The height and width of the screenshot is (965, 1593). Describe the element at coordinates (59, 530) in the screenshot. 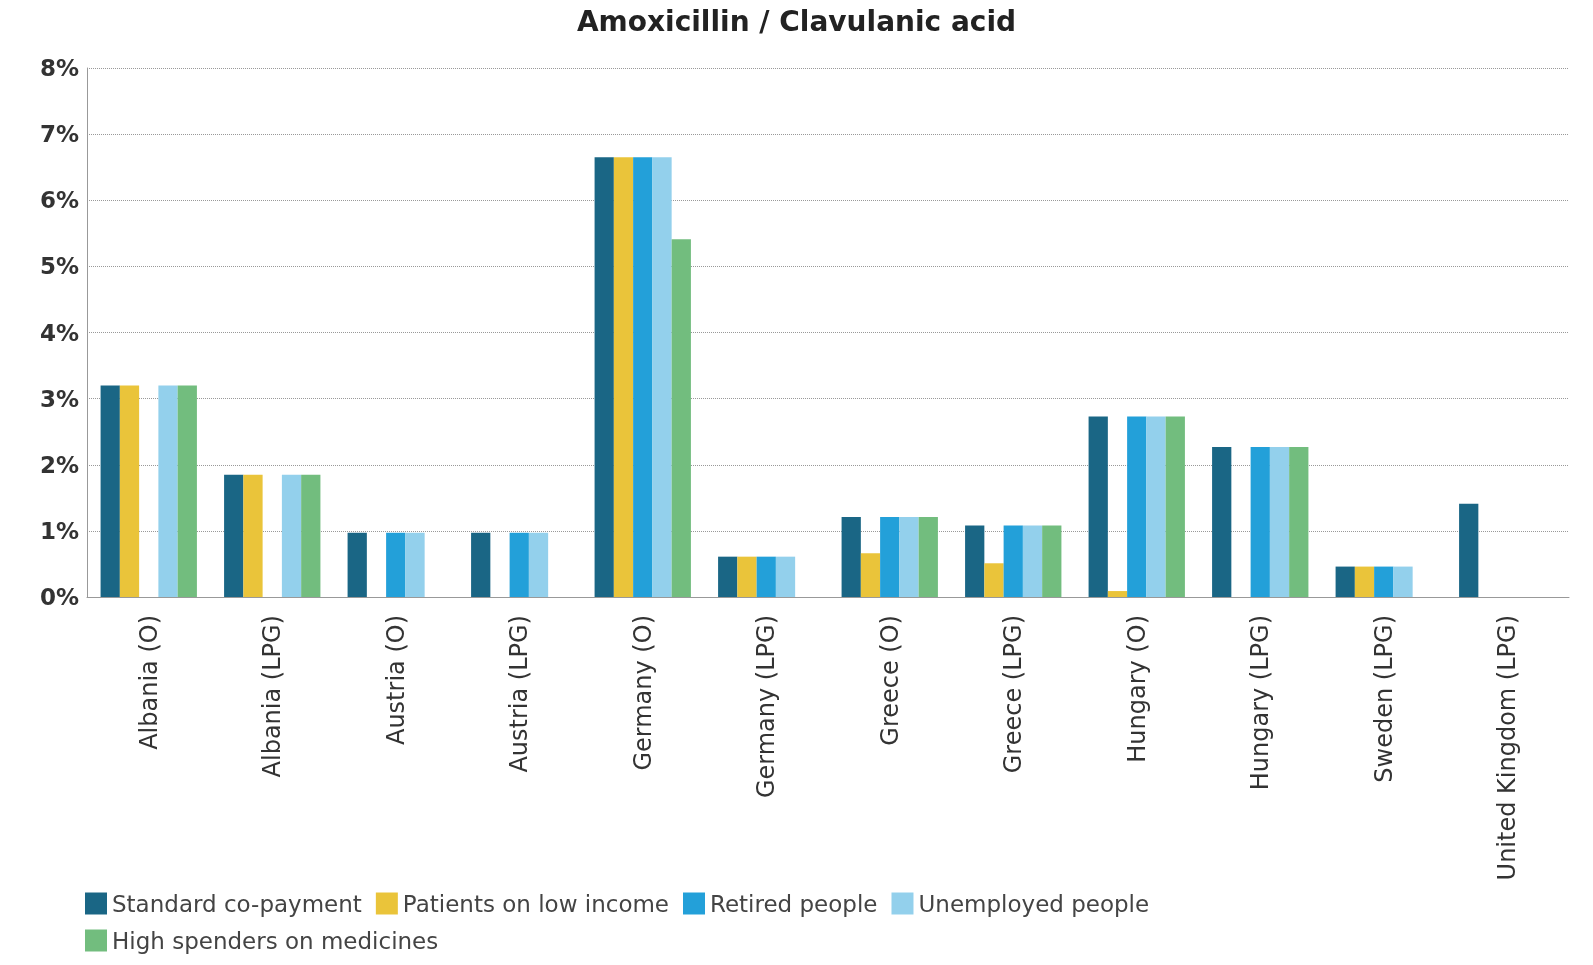

I see `y-tick-label: 1%` at that location.